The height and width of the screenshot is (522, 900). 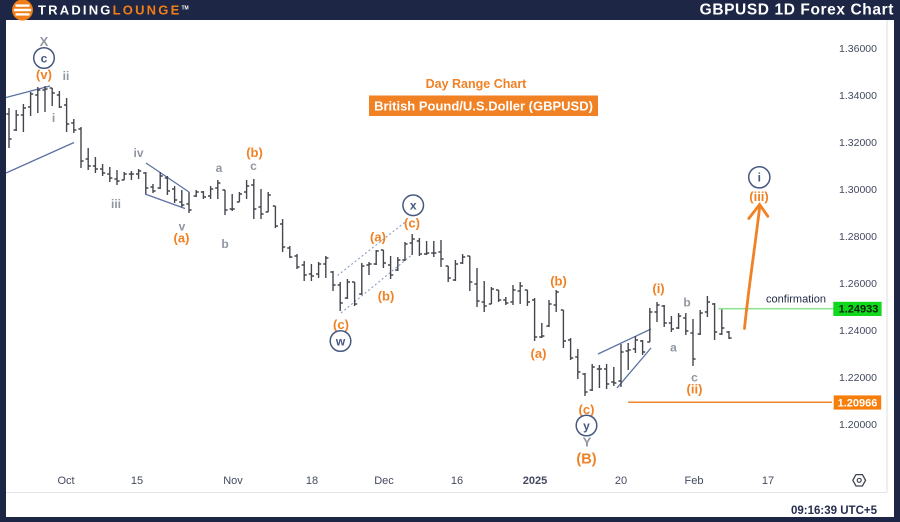 What do you see at coordinates (796, 300) in the screenshot?
I see `svg-text: confirmation` at bounding box center [796, 300].